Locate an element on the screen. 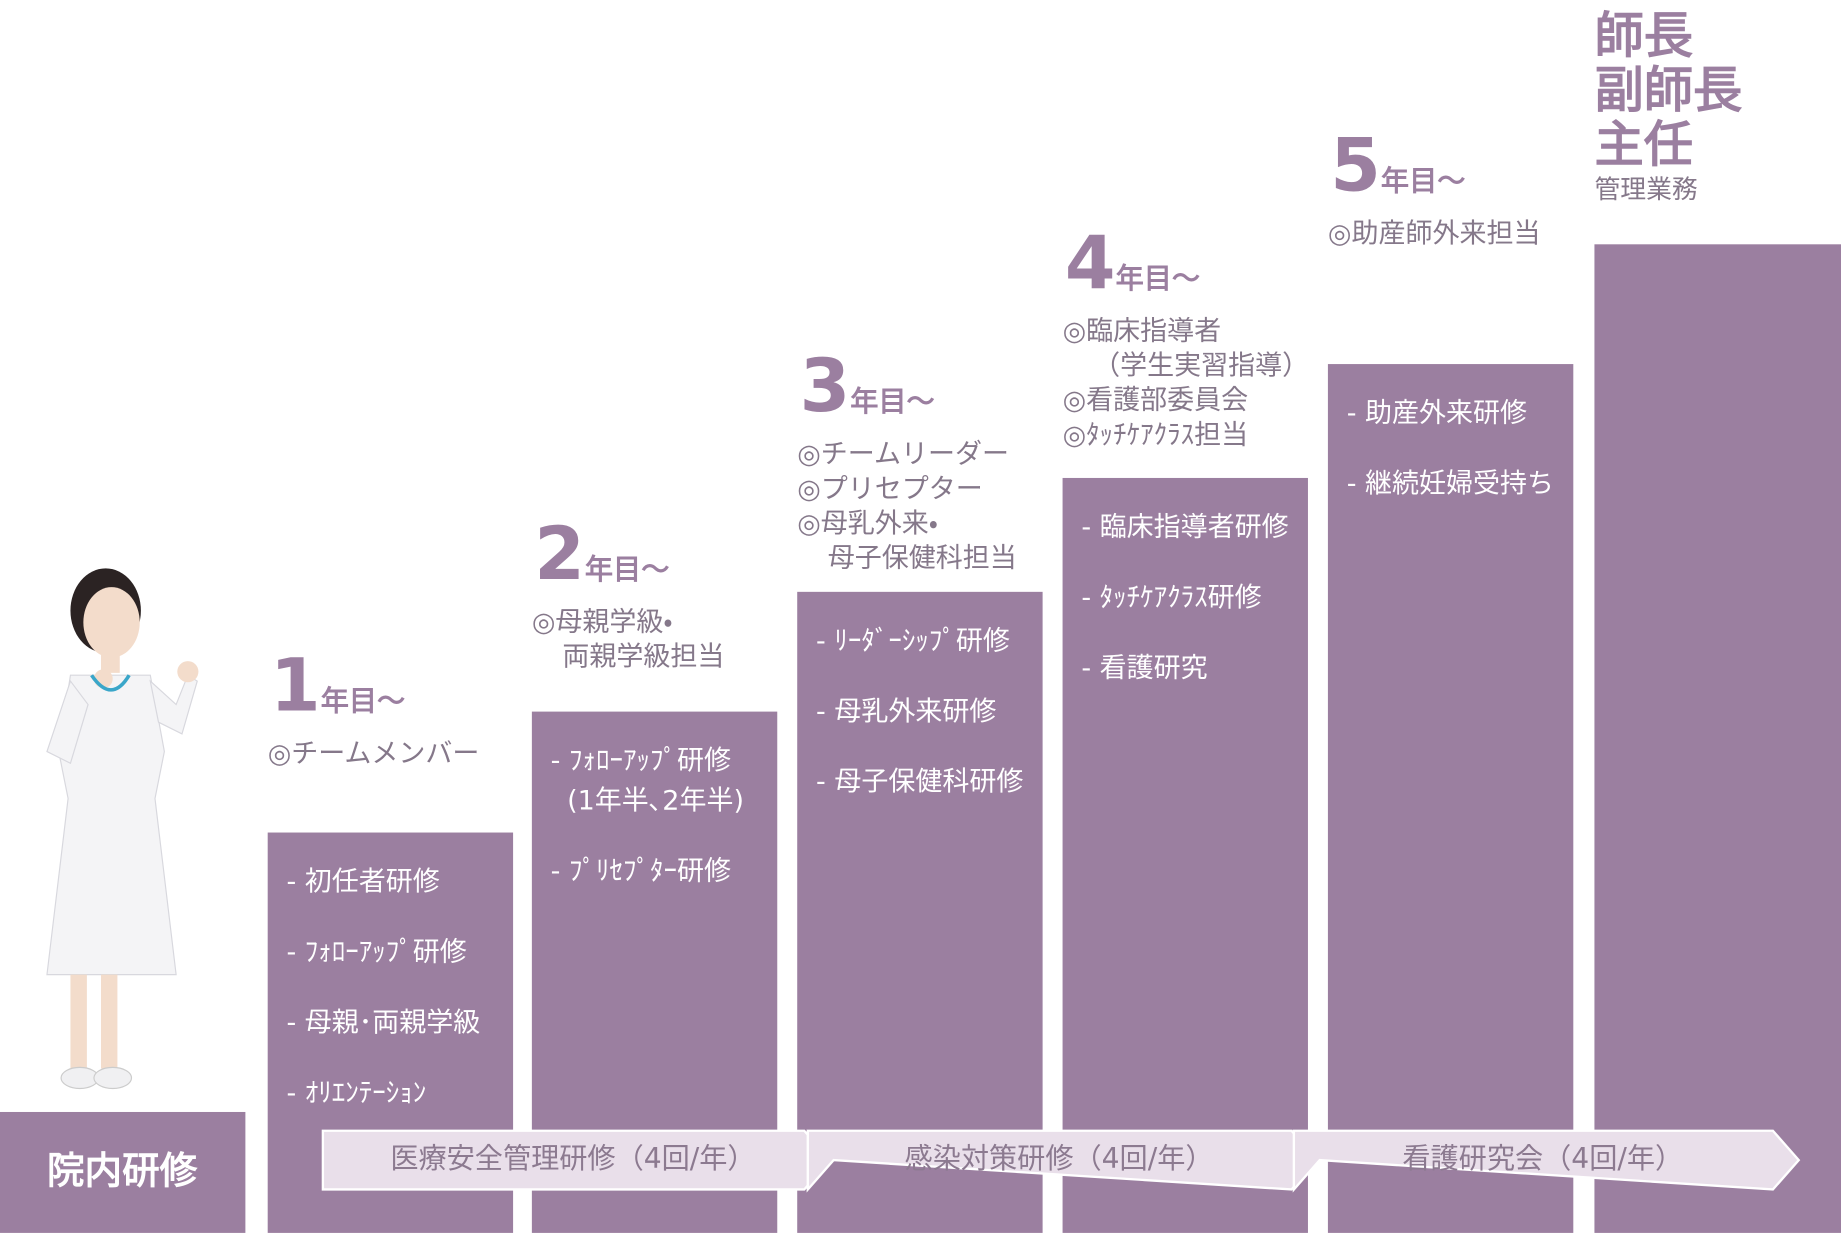 This screenshot has width=1841, height=1237. role: ◎ﾀｯﾁｹｱｸﾗｽ担当 is located at coordinates (1156, 435).